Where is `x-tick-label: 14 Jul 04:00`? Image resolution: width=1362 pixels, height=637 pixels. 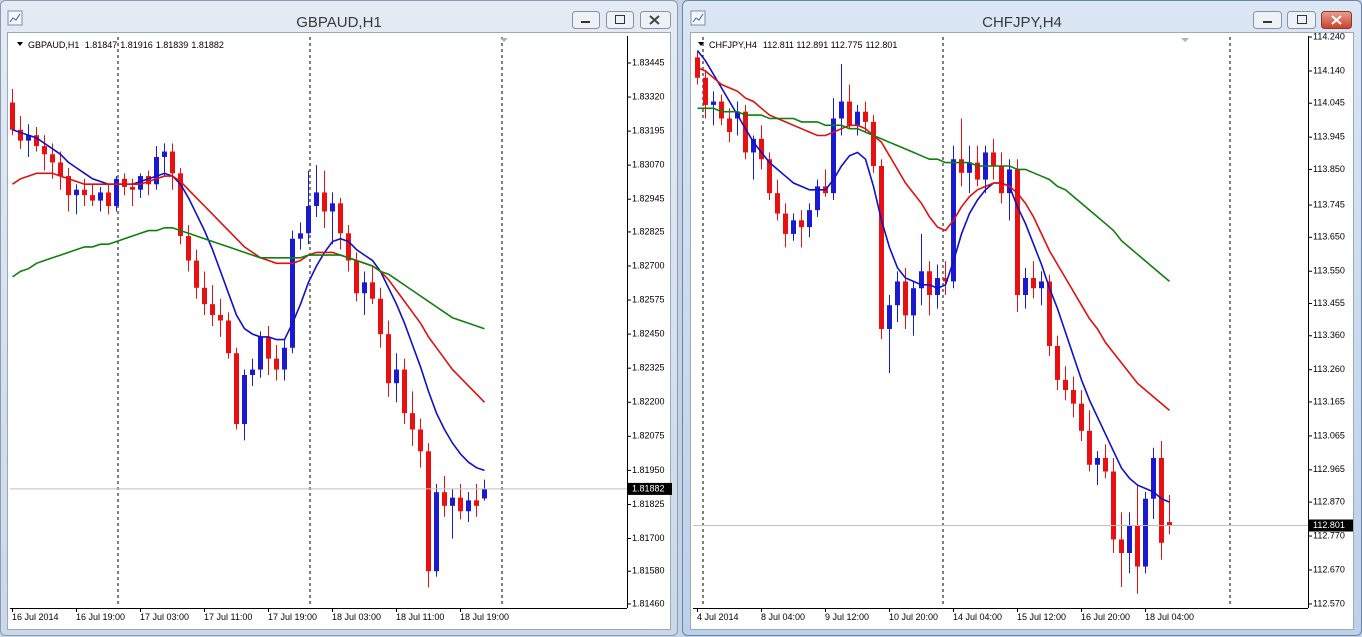 x-tick-label: 14 Jul 04:00 is located at coordinates (977, 617).